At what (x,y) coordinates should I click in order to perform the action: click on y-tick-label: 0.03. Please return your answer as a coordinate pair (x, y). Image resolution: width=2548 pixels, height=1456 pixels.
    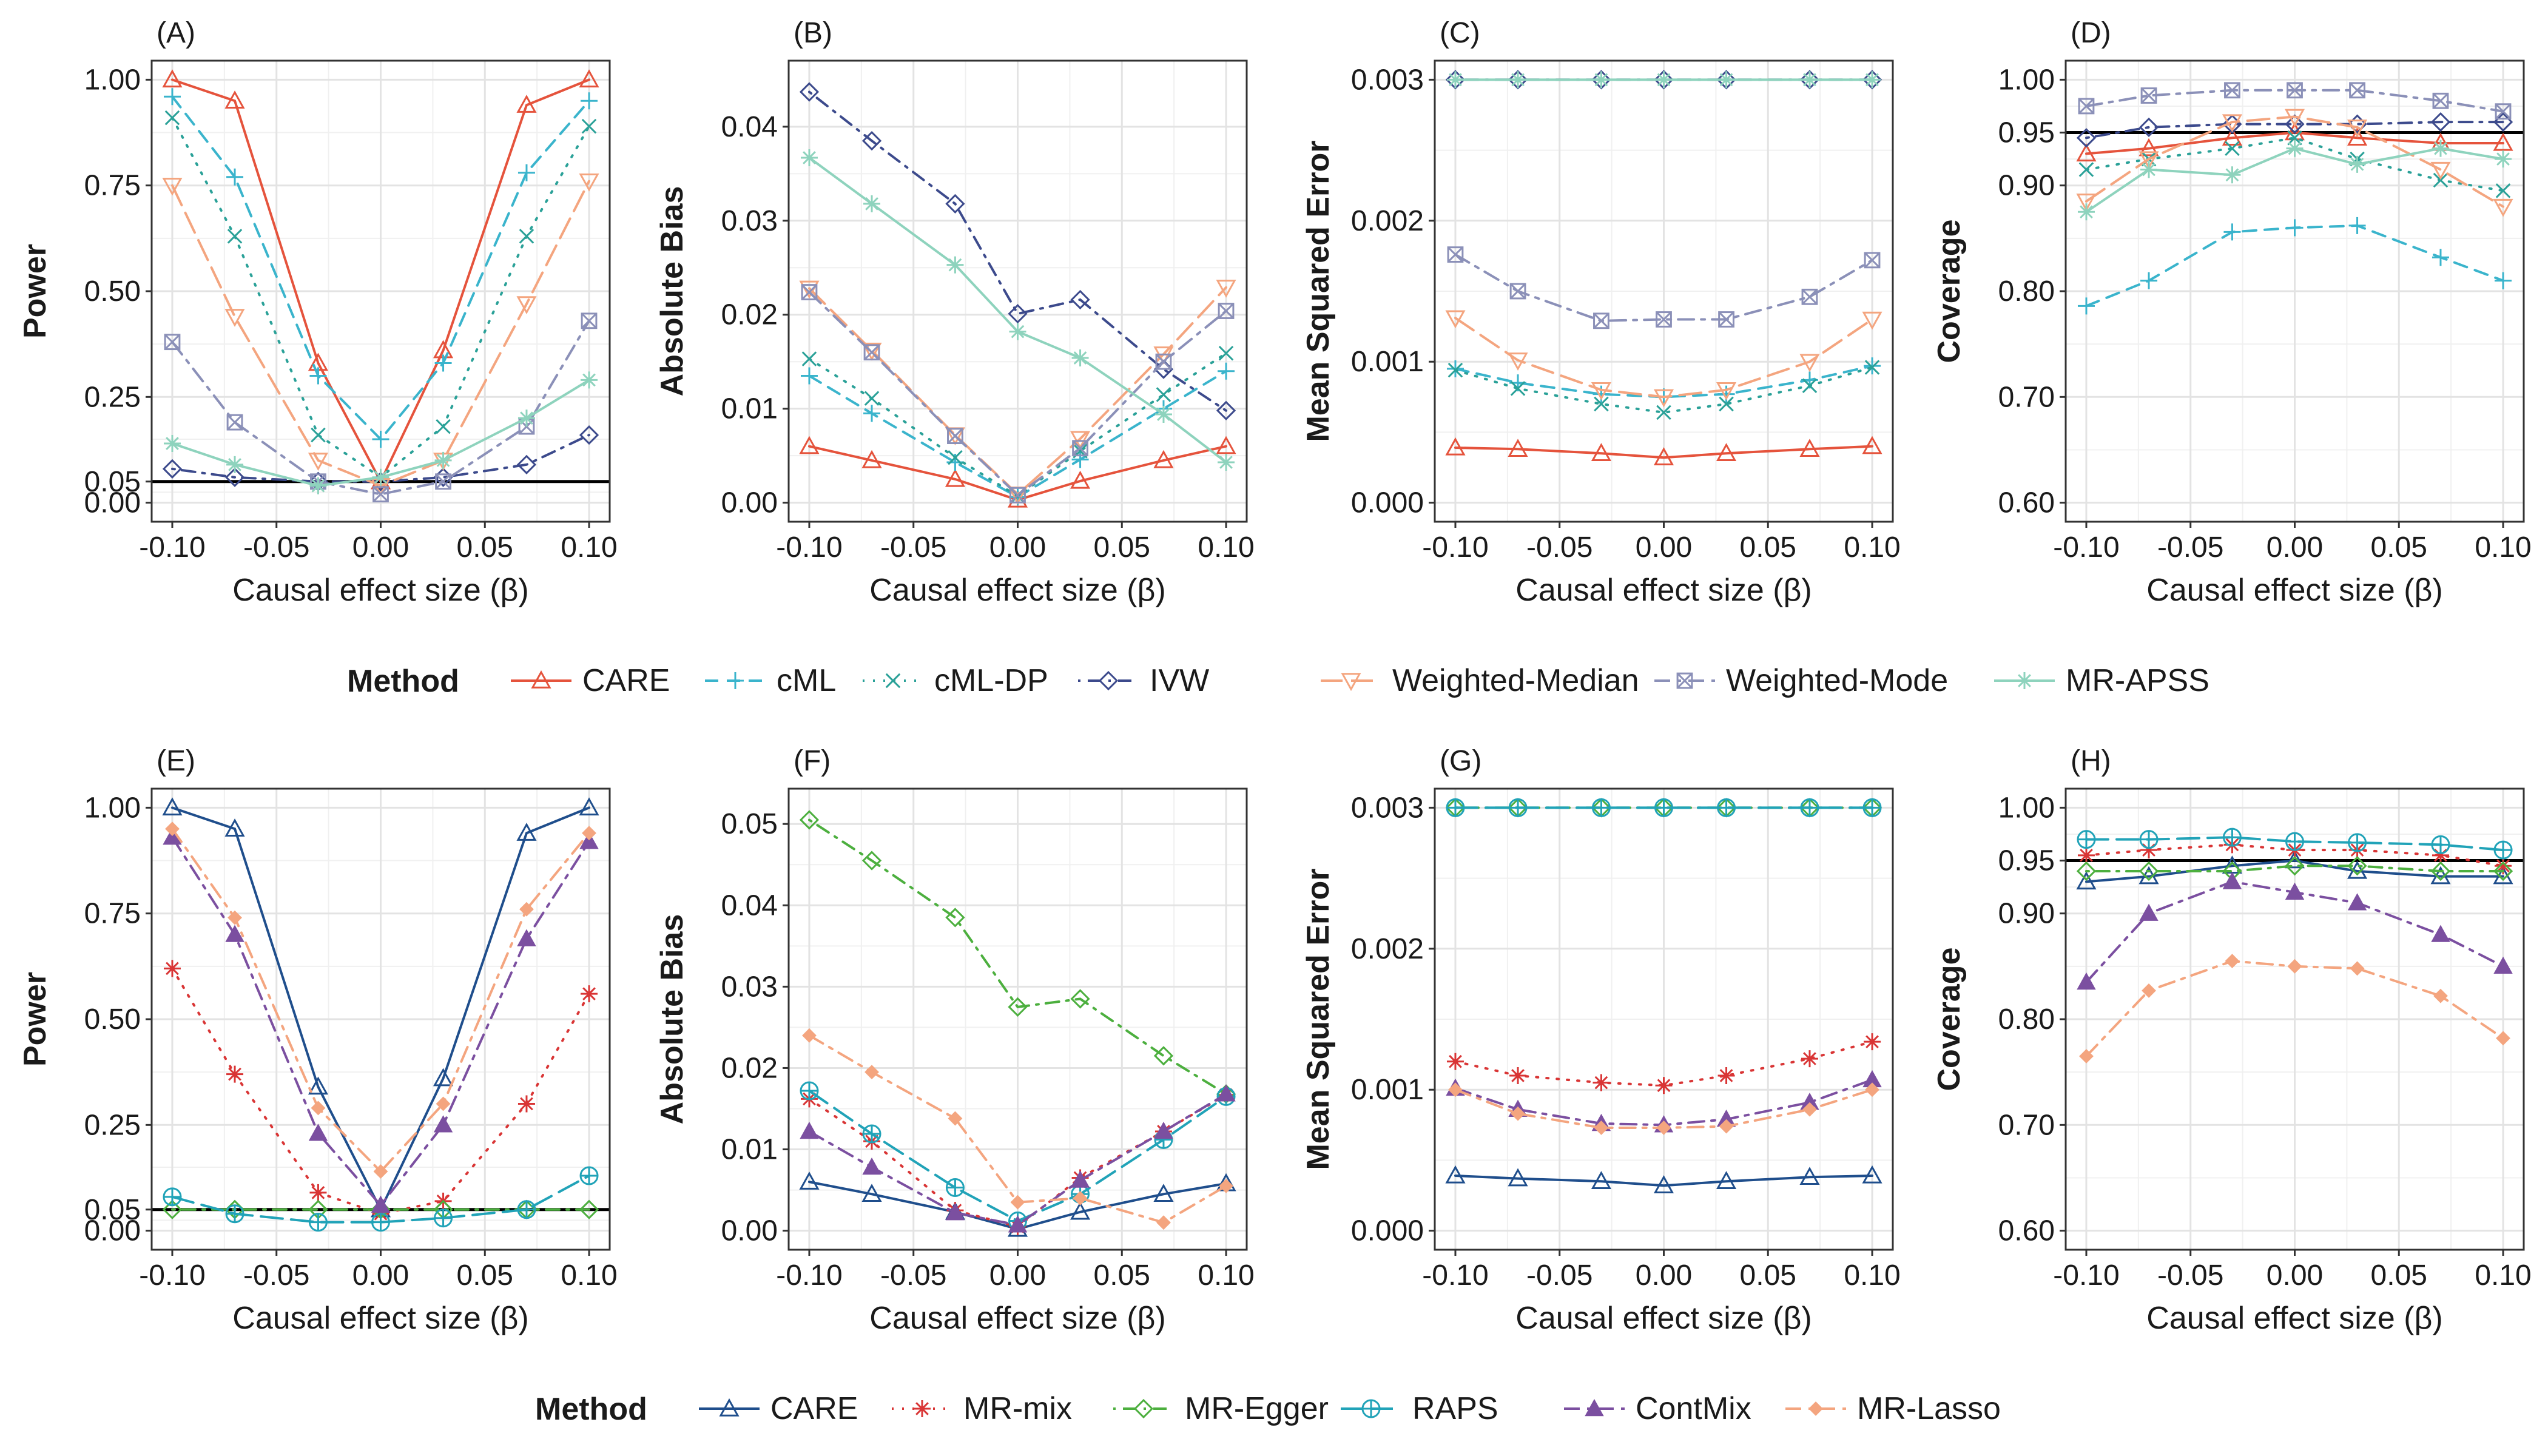
    Looking at the image, I should click on (749, 987).